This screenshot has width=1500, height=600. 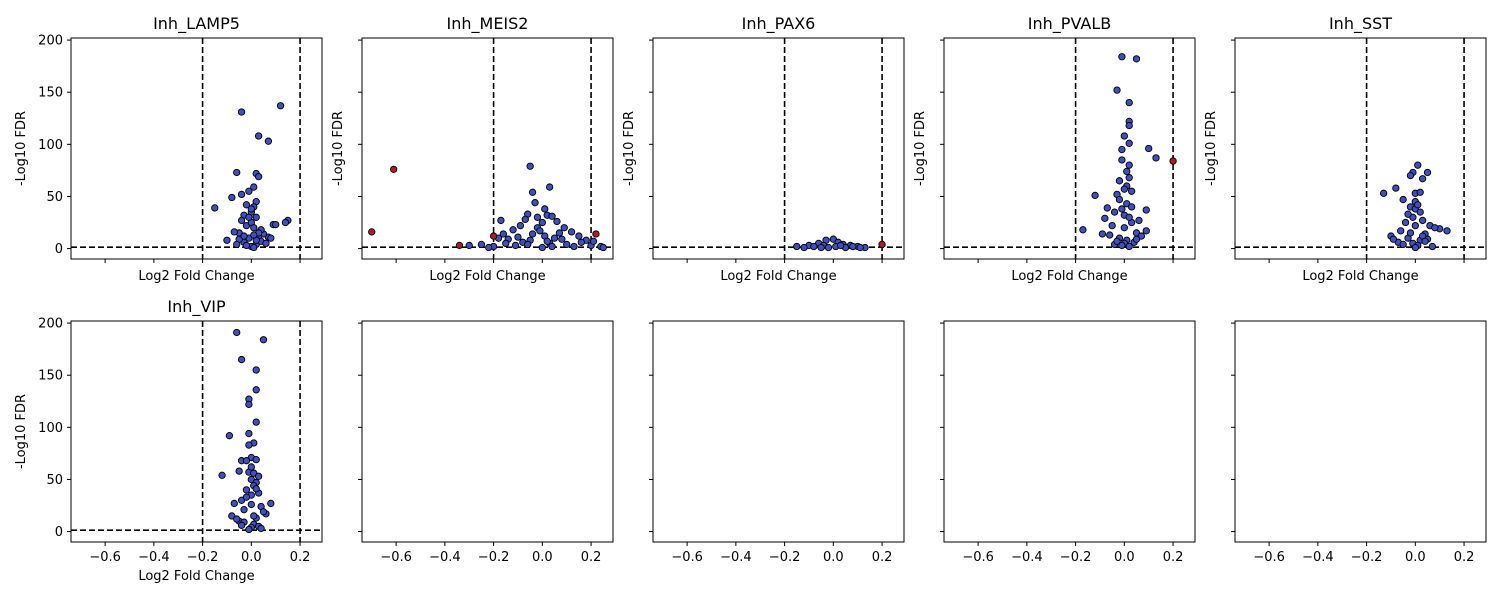 I want to click on subplot-Inh_PVALB: Inh_PVALB Log2 Fold Change -Log10 FDR, so click(x=1054, y=149).